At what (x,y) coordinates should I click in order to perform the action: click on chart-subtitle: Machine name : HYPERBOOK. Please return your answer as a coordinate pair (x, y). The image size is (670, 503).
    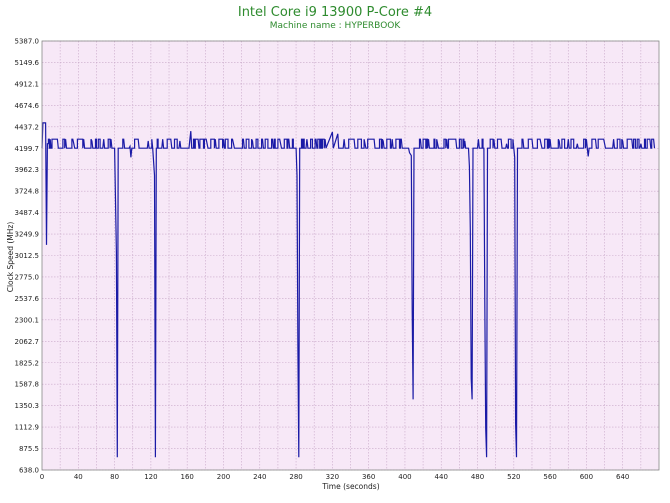
    Looking at the image, I should click on (336, 26).